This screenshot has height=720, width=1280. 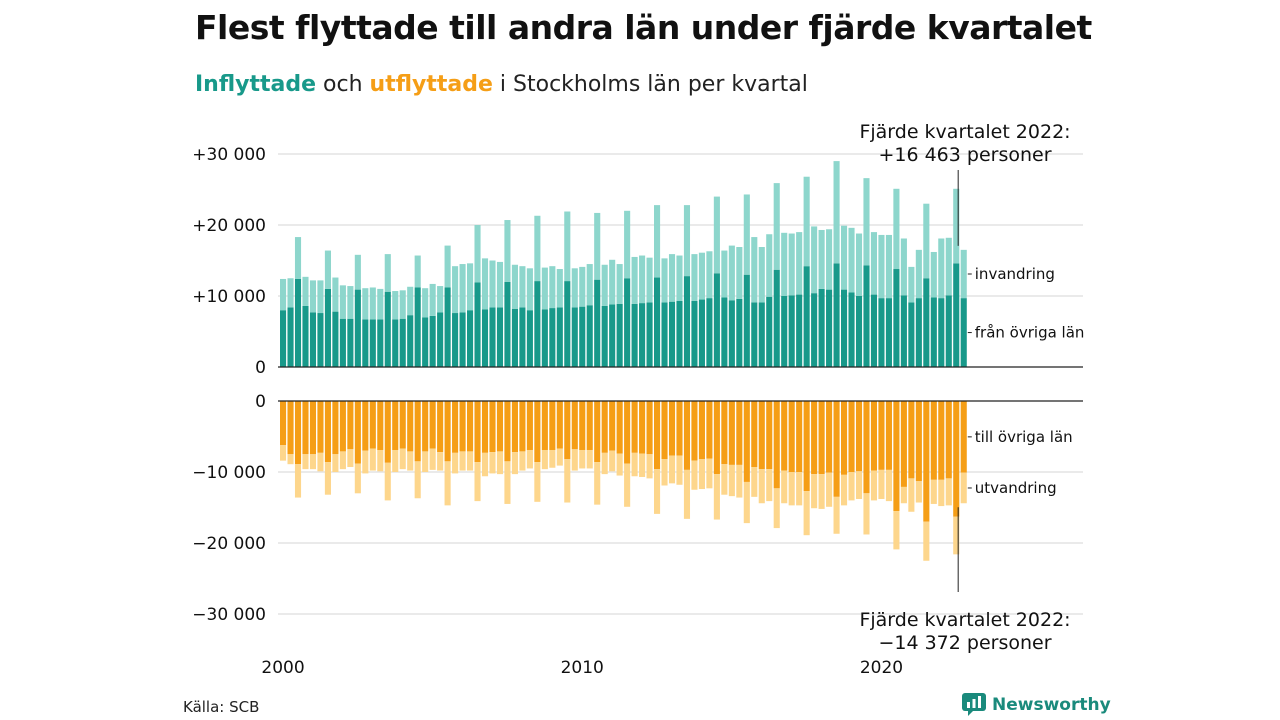 What do you see at coordinates (229, 155) in the screenshot?
I see `y-tick-label-top: +30 000` at bounding box center [229, 155].